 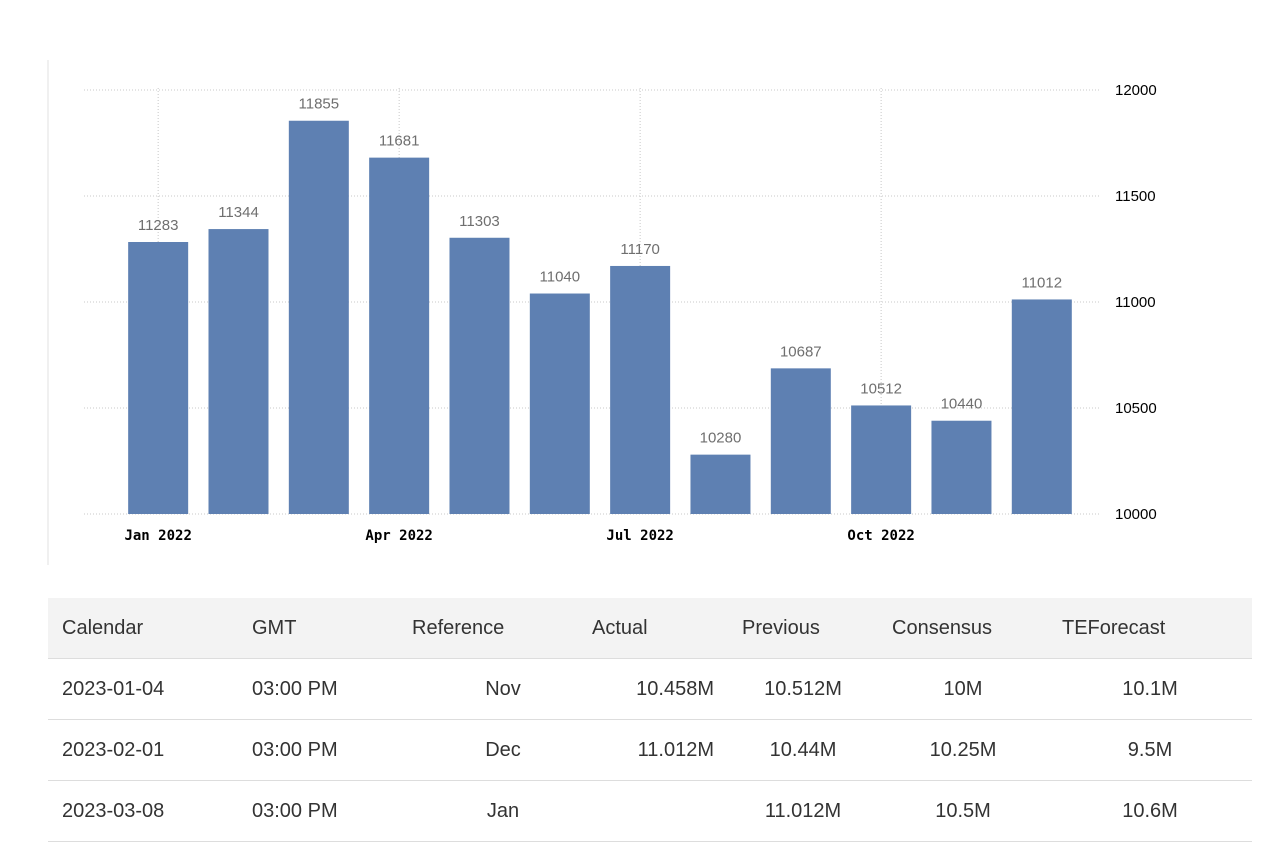 I want to click on x-tick-label: Jul 2022, so click(x=639, y=536).